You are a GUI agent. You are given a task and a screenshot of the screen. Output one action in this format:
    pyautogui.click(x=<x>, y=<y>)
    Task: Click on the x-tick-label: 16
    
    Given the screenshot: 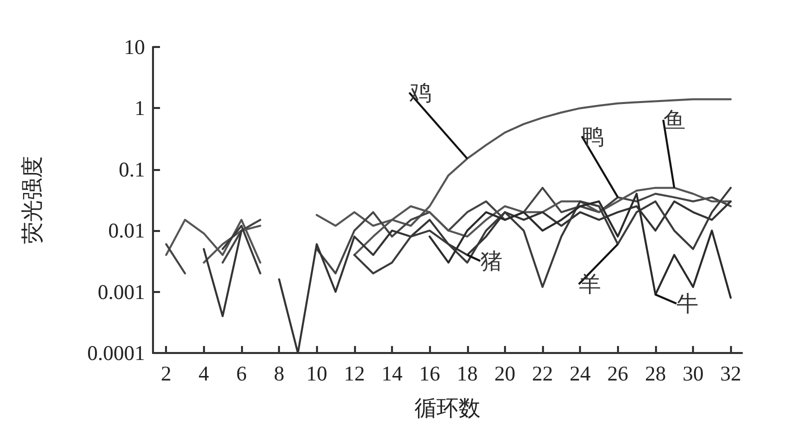 What is the action you would take?
    pyautogui.click(x=429, y=374)
    